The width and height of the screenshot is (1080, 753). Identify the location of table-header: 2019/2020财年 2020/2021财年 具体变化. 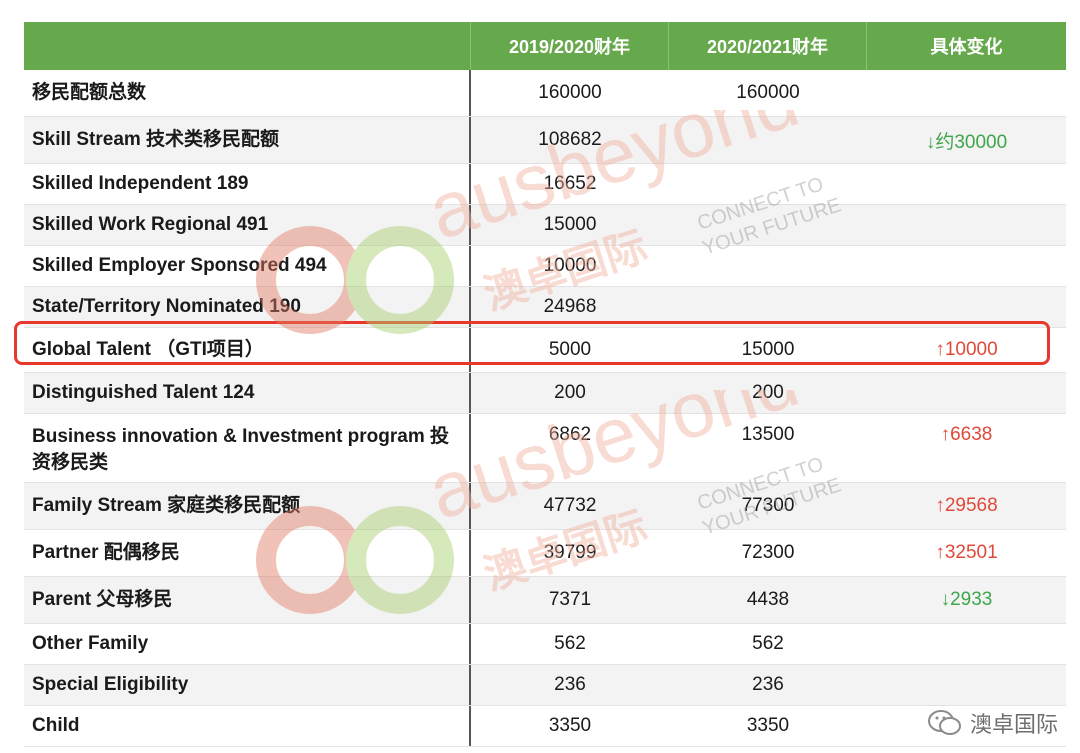
(545, 46).